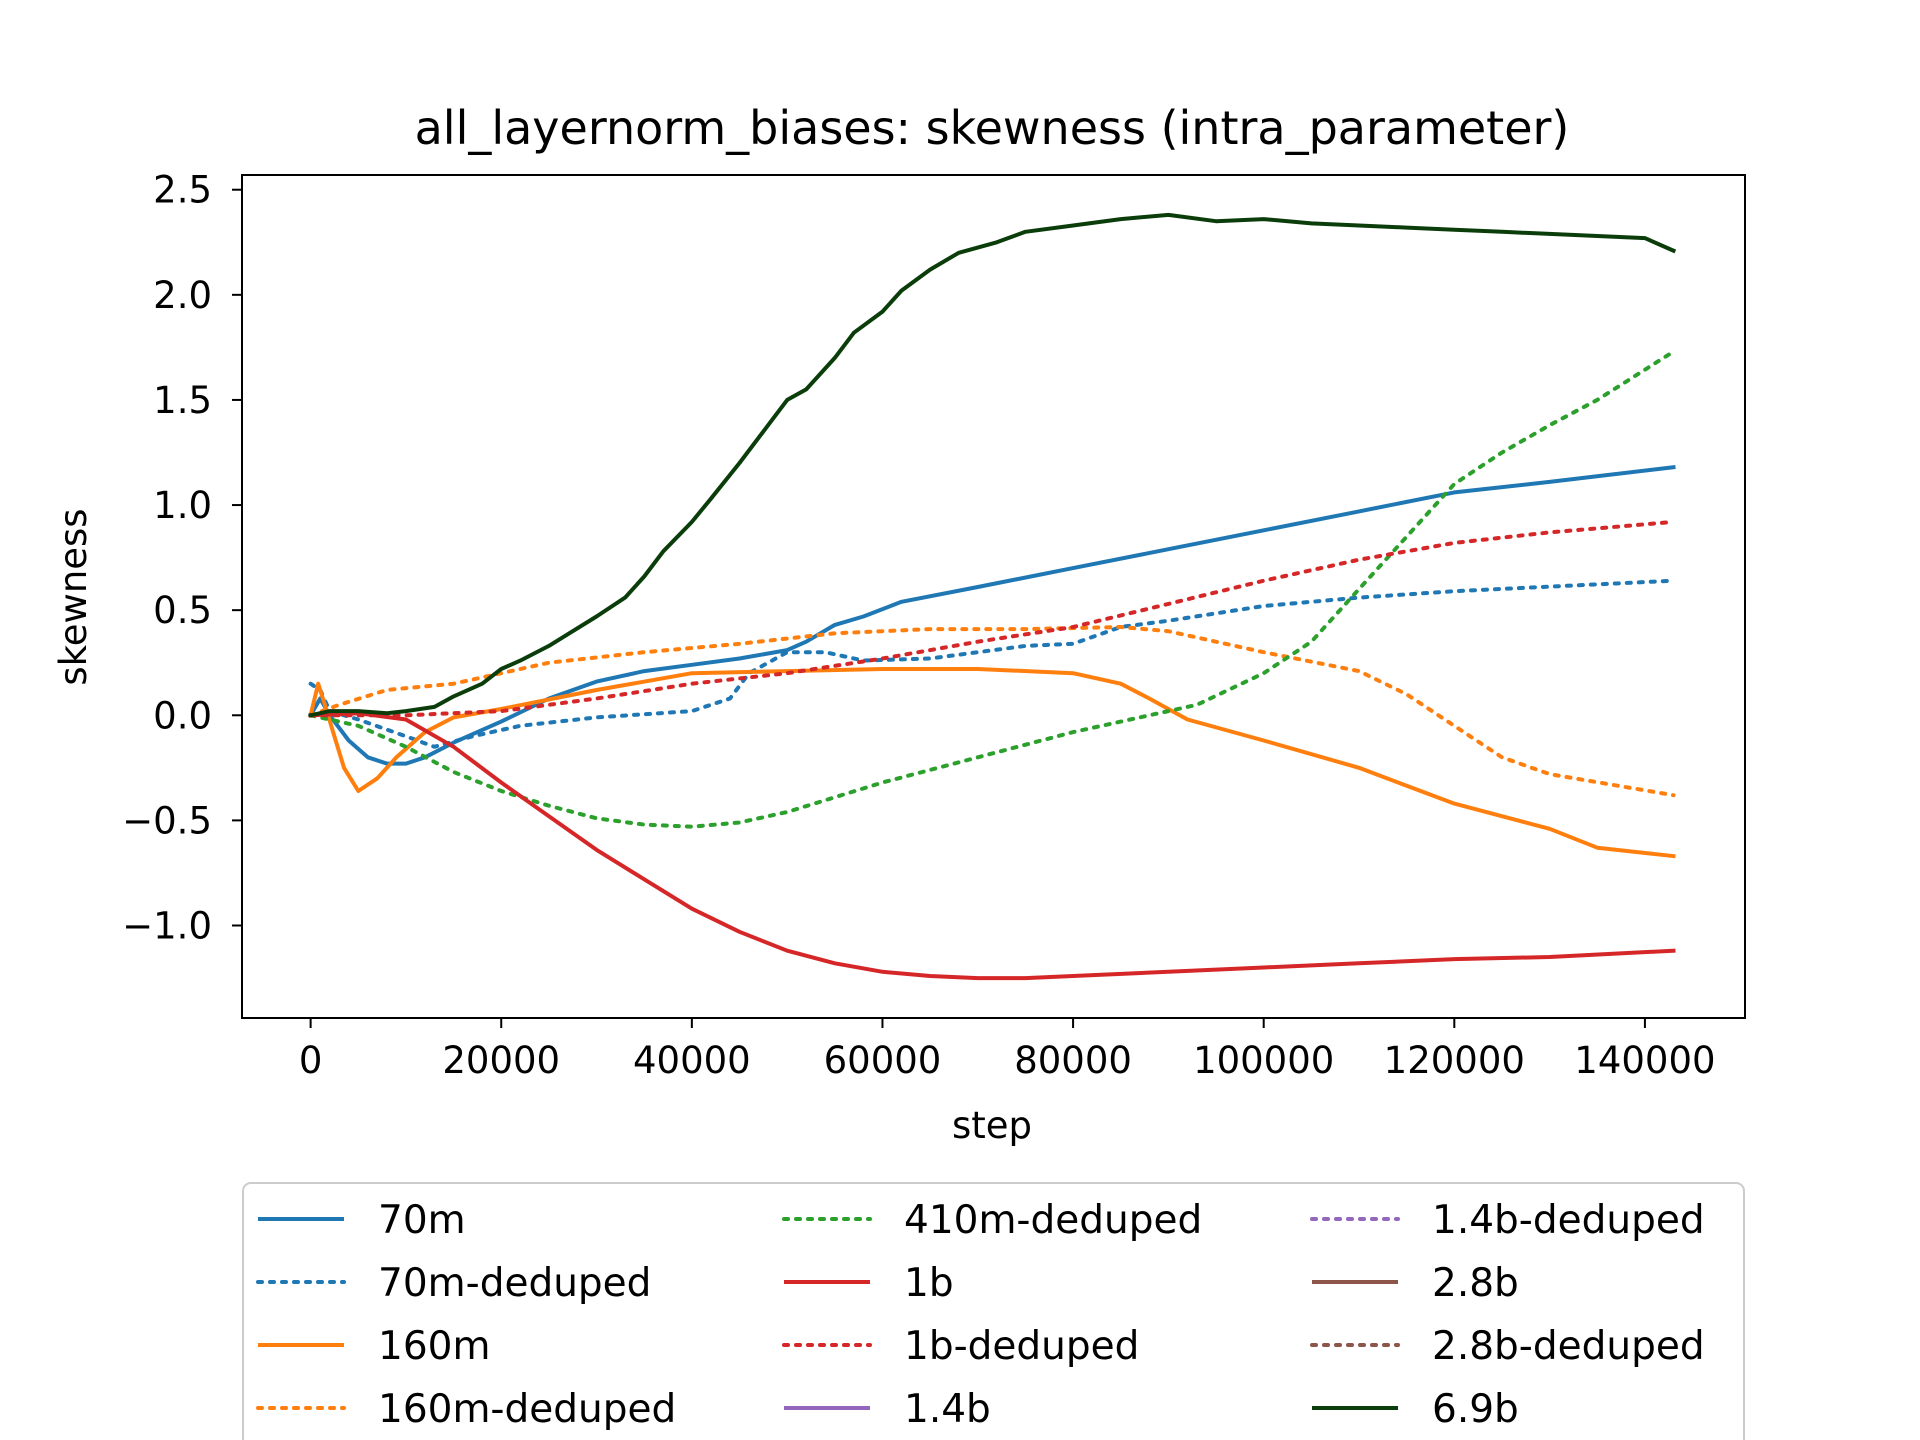 This screenshot has width=1920, height=1440. Describe the element at coordinates (434, 1346) in the screenshot. I see `legend-label-160m: 160m` at that location.